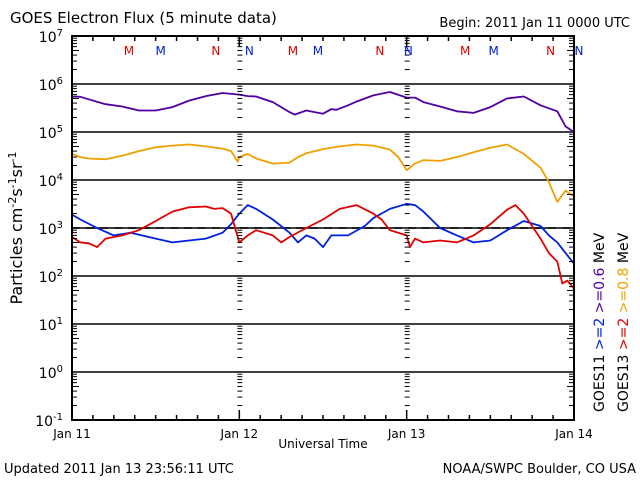 Image resolution: width=640 pixels, height=480 pixels. Describe the element at coordinates (119, 469) in the screenshot. I see `updated-timestamp: Updated 2011 Jan 13 23:56:11 UTC` at that location.